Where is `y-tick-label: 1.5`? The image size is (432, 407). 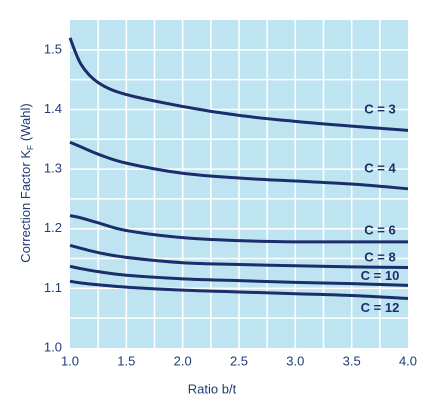 y-tick-label: 1.5 is located at coordinates (53, 48).